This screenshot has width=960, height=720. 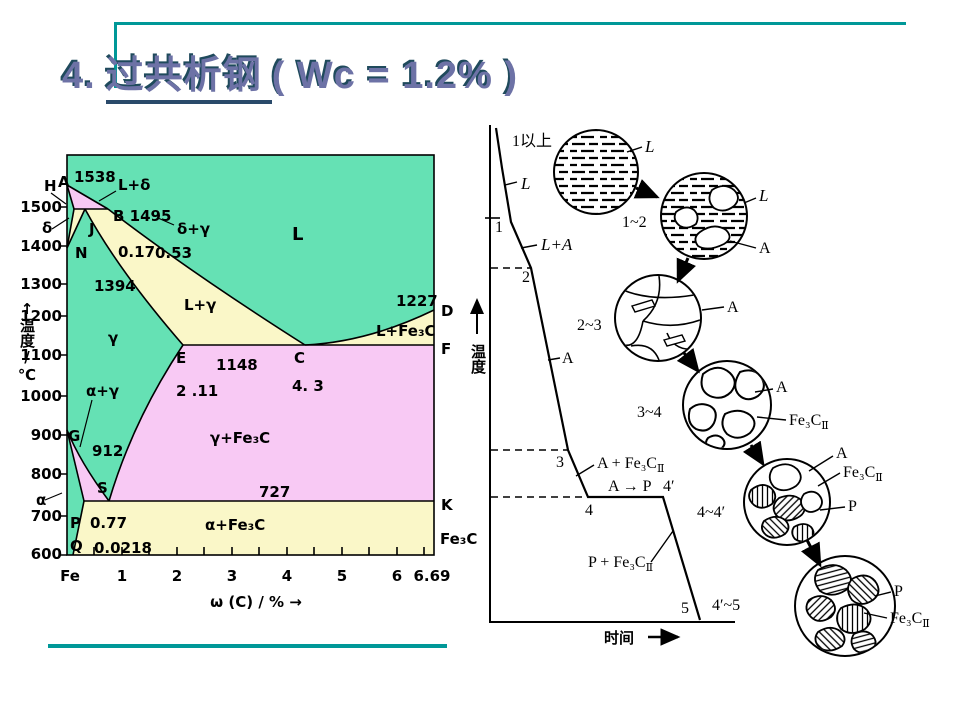 What do you see at coordinates (369, 327) in the screenshot?
I see `region-l-plus-fe3c` at bounding box center [369, 327].